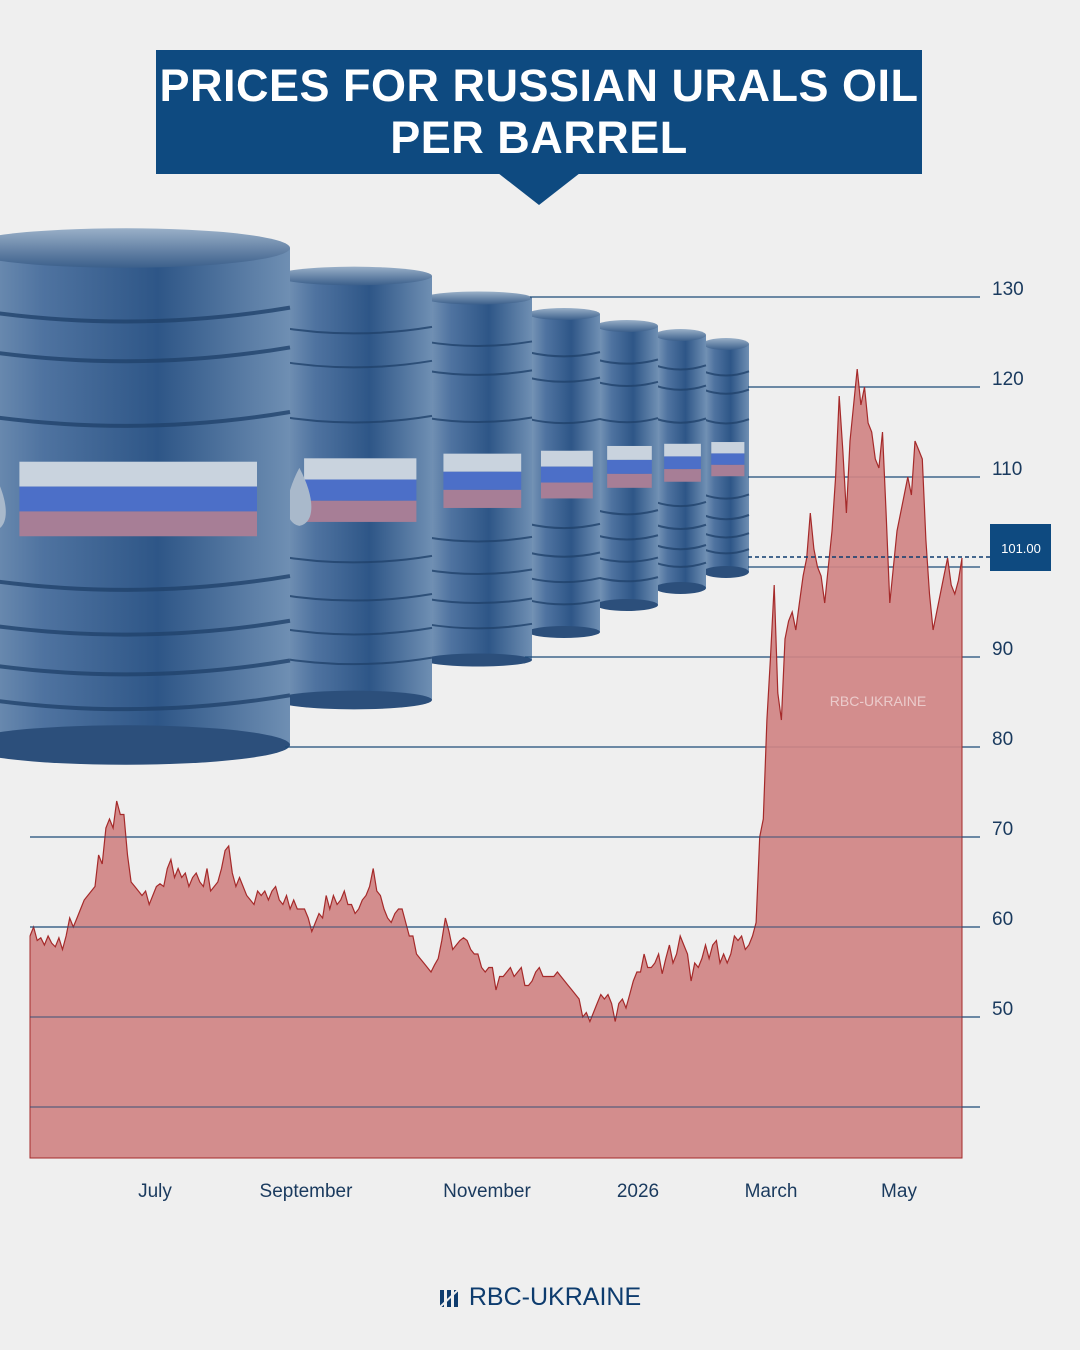 The image size is (1080, 1350). I want to click on y-tick-label: 70, so click(1002, 829).